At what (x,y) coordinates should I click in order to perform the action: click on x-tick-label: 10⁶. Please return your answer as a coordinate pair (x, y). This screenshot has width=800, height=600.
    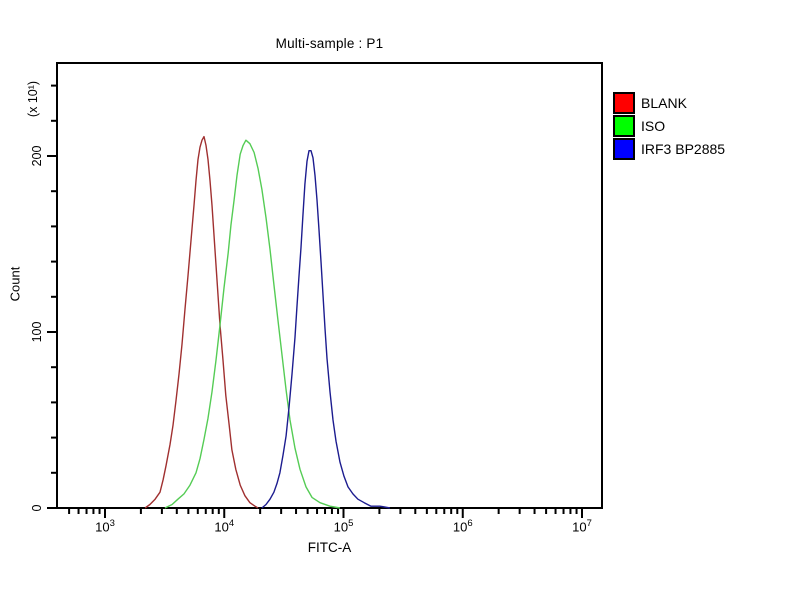
    Looking at the image, I should click on (462, 526).